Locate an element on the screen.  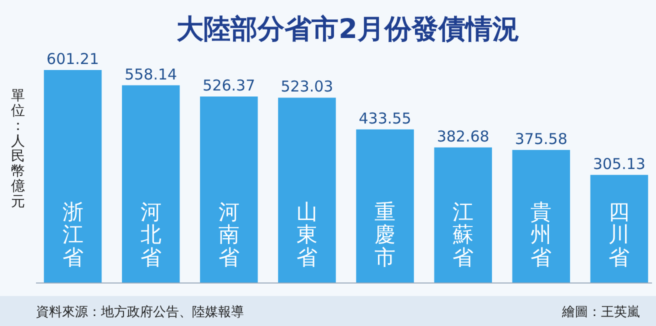
x-tick-label: 貴州省 is located at coordinates (541, 235).